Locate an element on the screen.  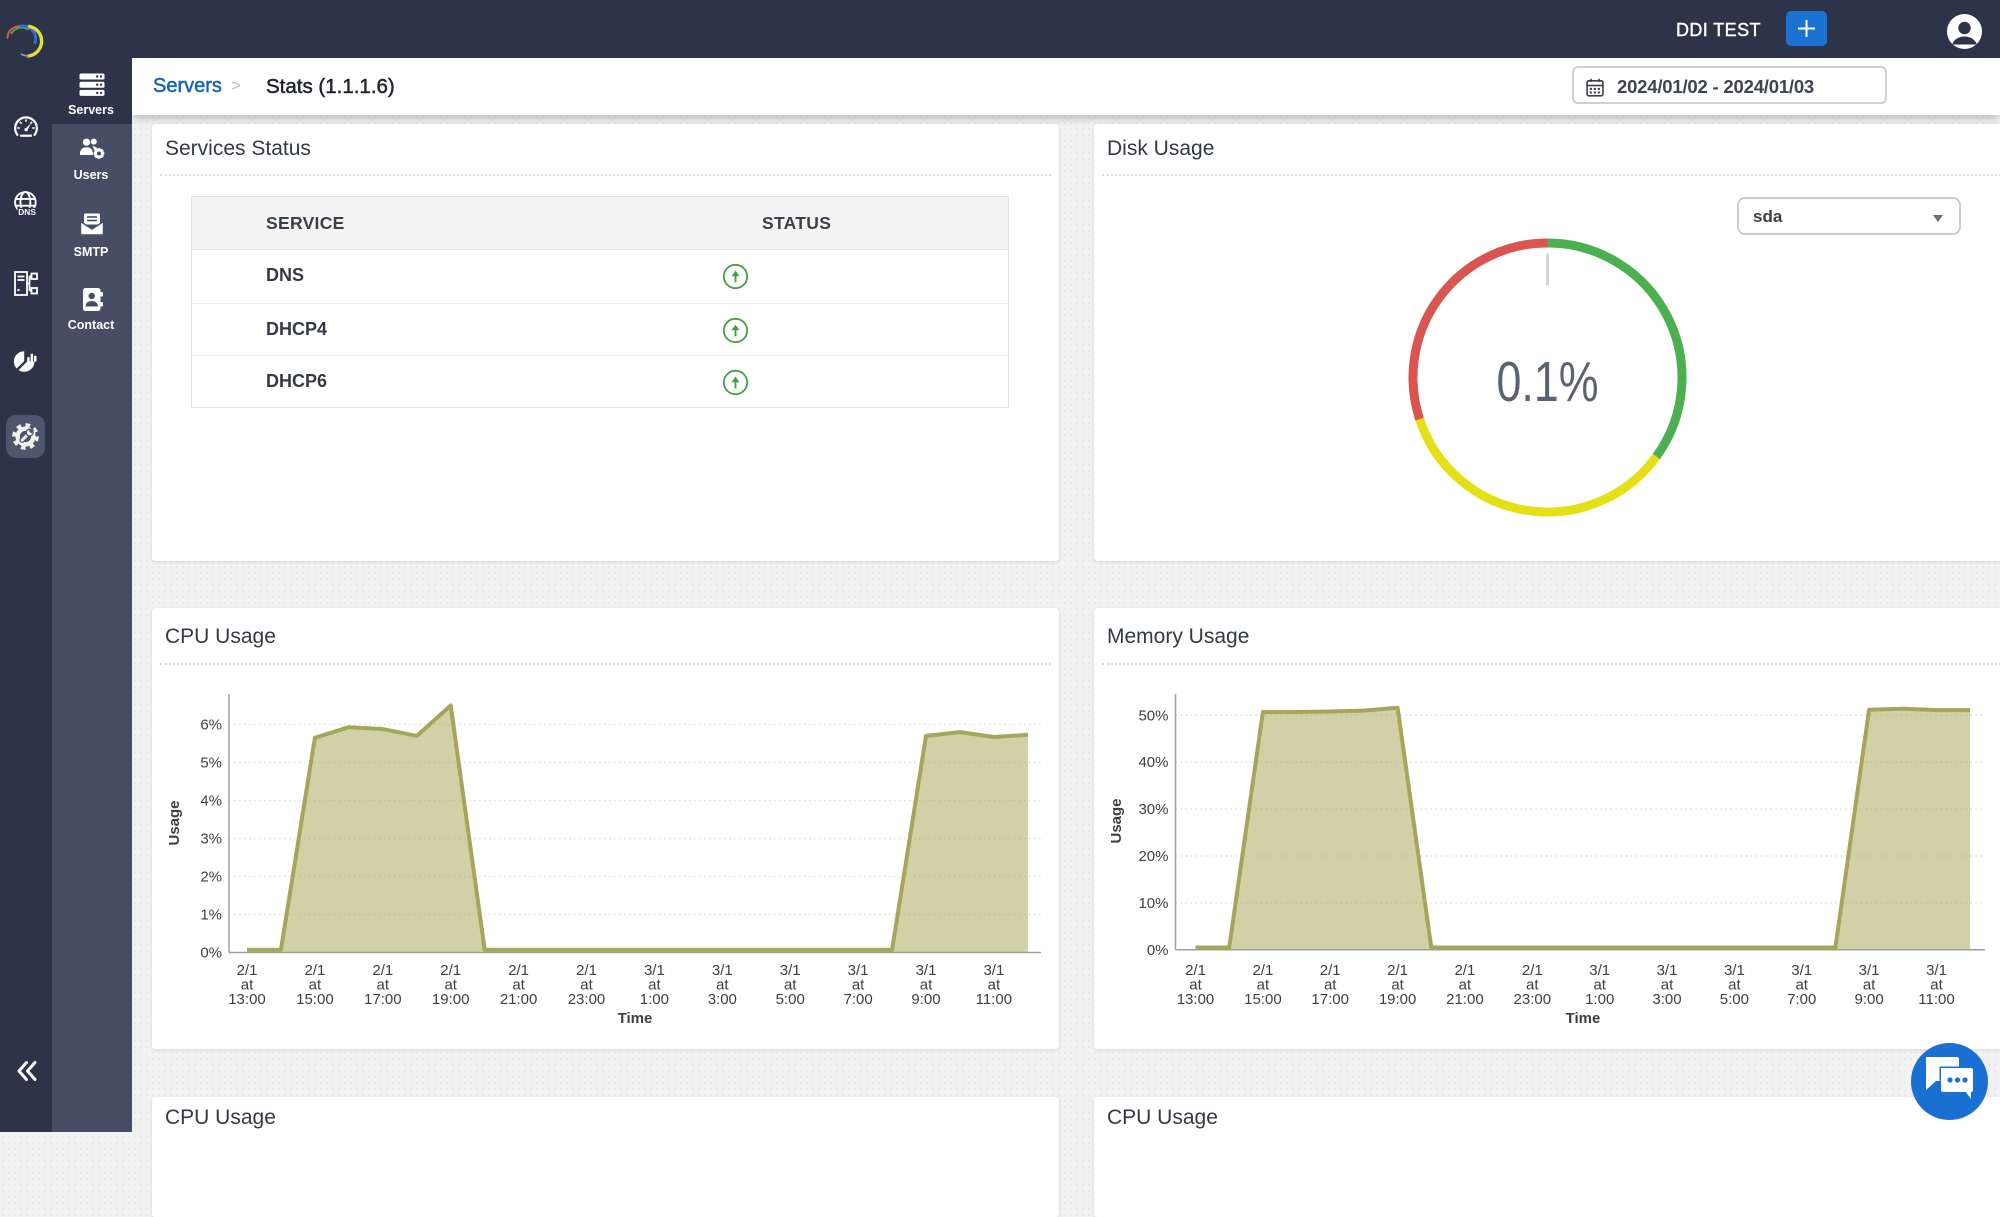
svg-text: DNS is located at coordinates (27, 212).